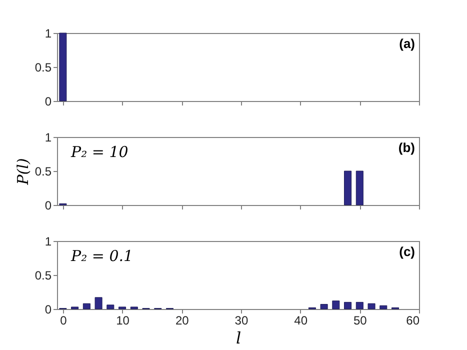 The height and width of the screenshot is (350, 467). What do you see at coordinates (102, 256) in the screenshot?
I see `annotation: P₂ = 0.1` at bounding box center [102, 256].